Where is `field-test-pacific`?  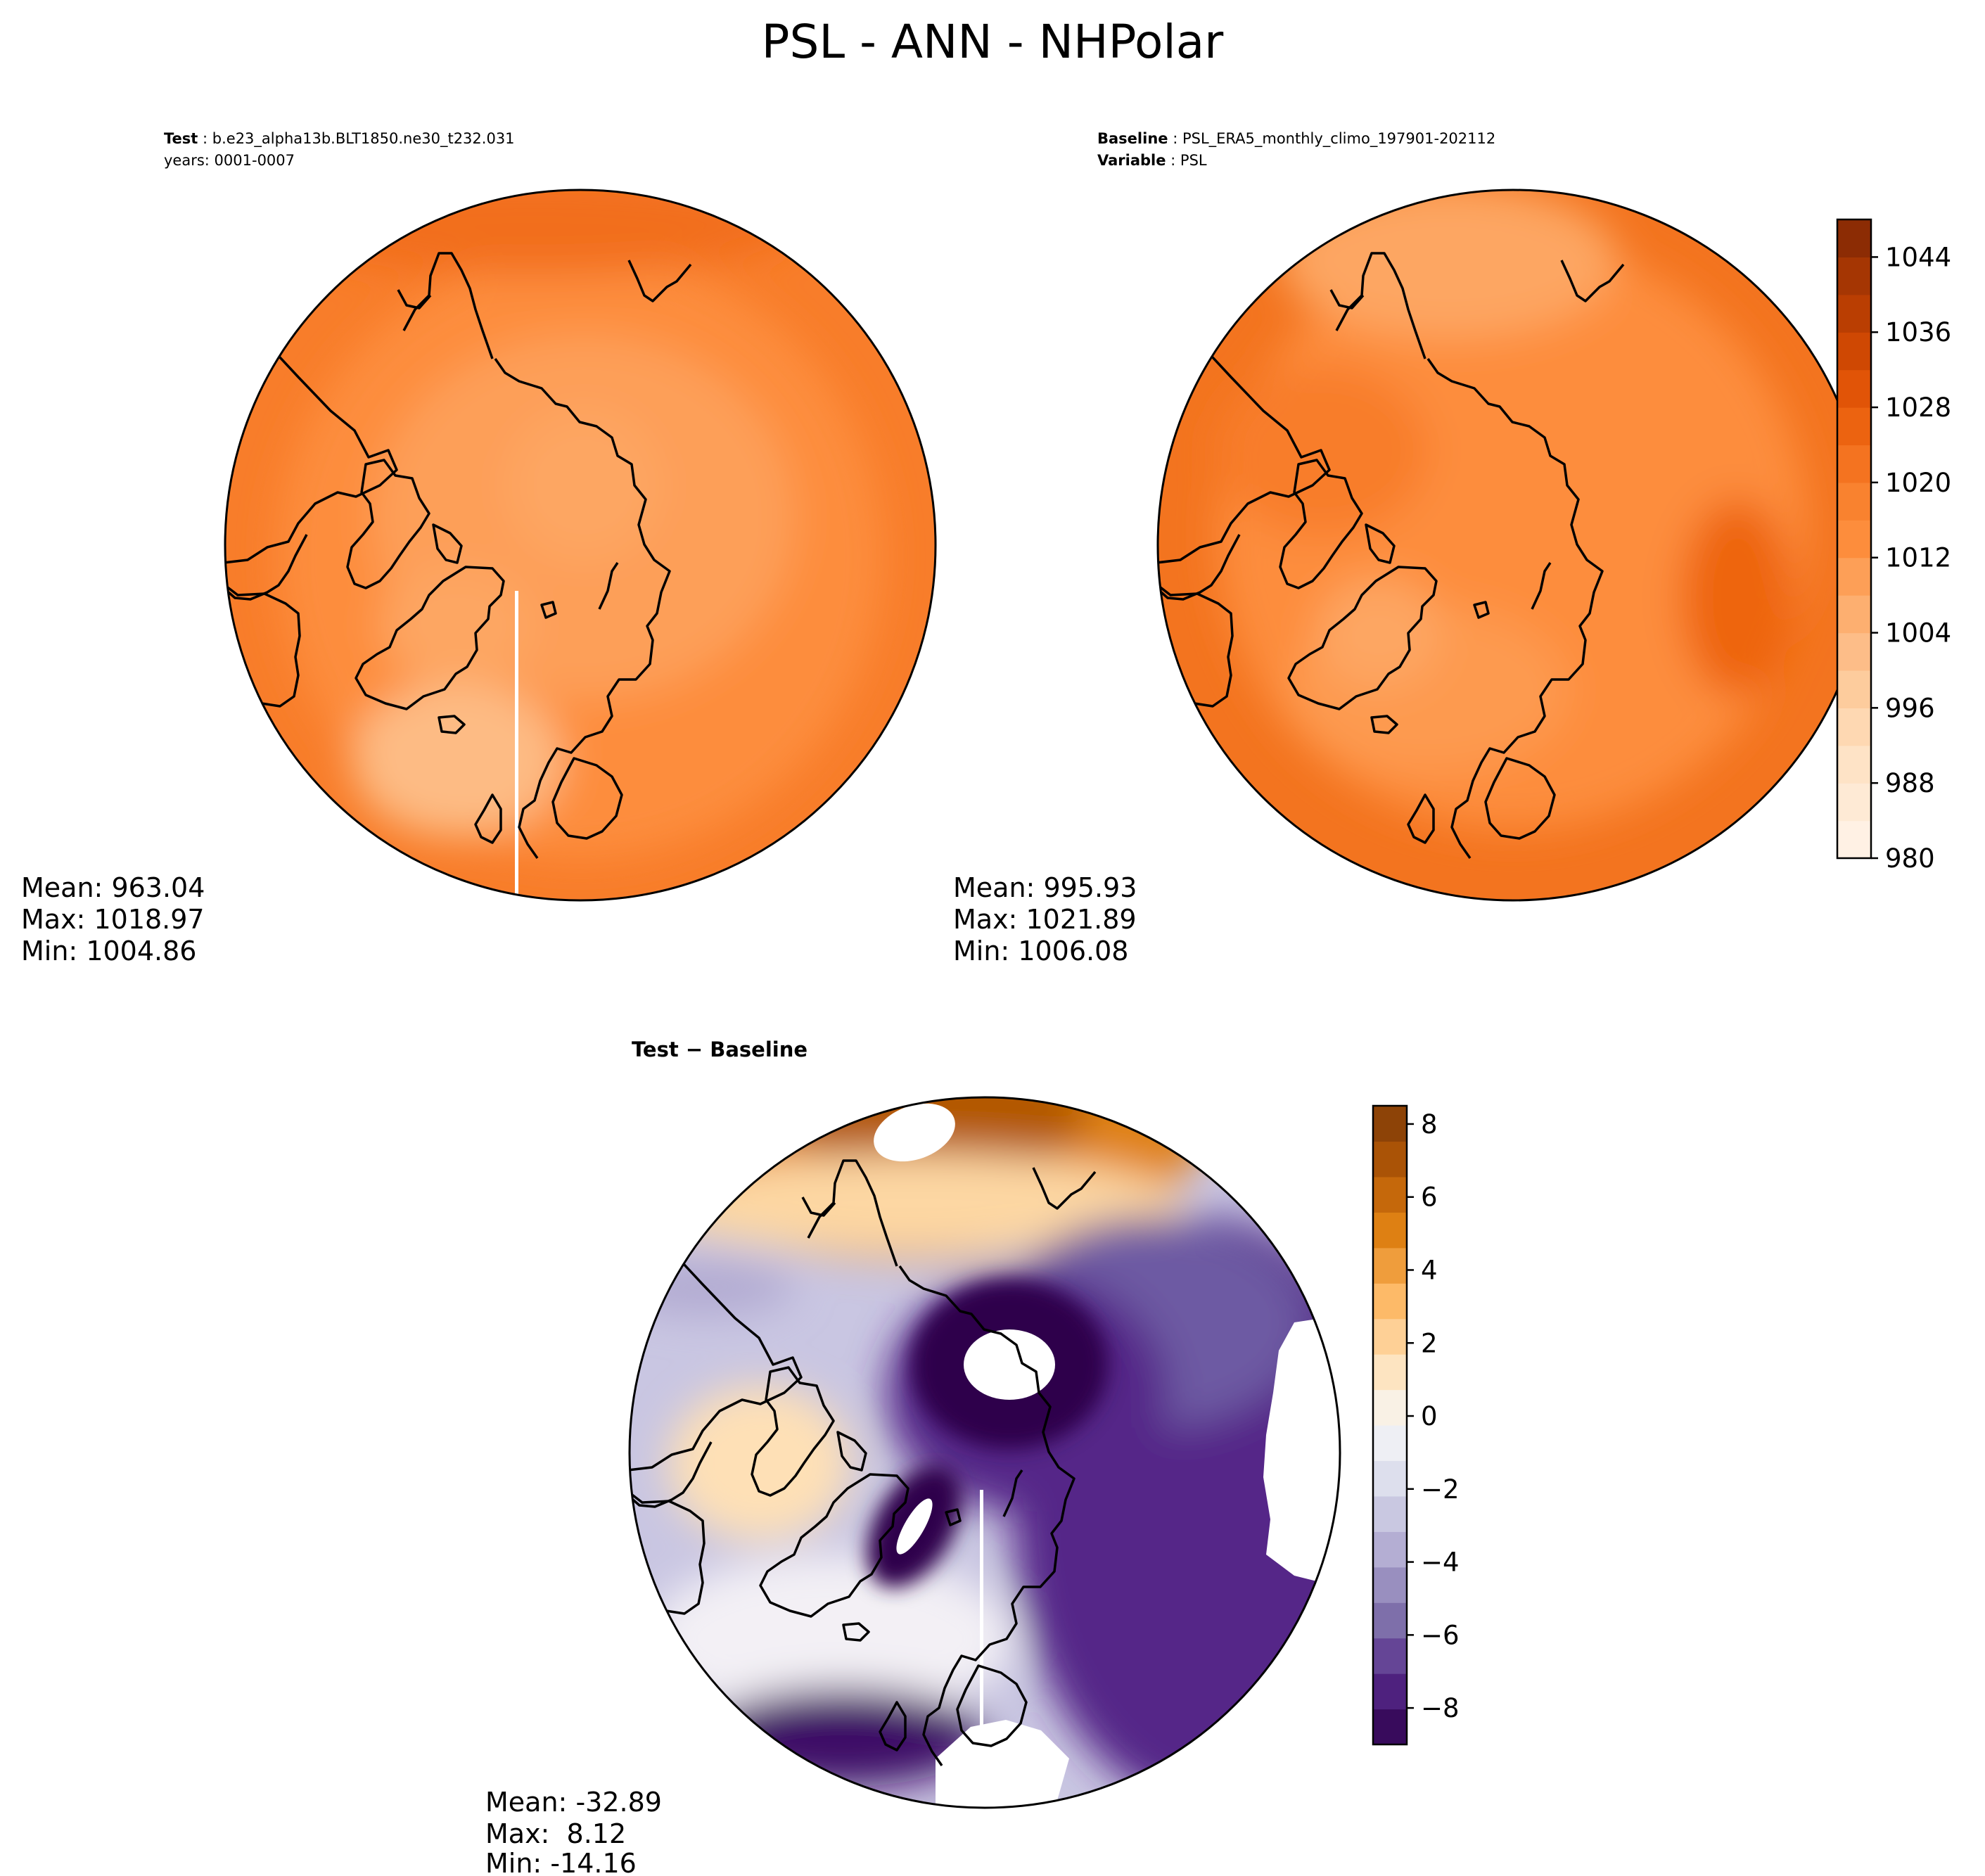
field-test-pacific is located at coordinates (534, 232).